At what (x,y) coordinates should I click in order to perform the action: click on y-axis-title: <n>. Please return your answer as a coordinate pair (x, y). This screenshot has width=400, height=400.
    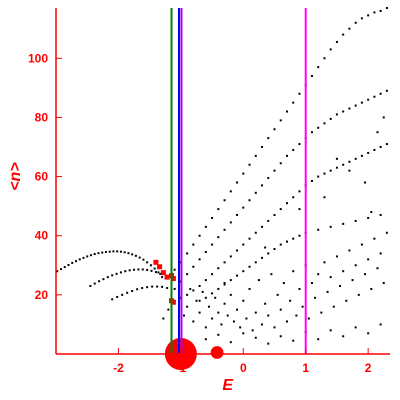
    Looking at the image, I should click on (15, 176).